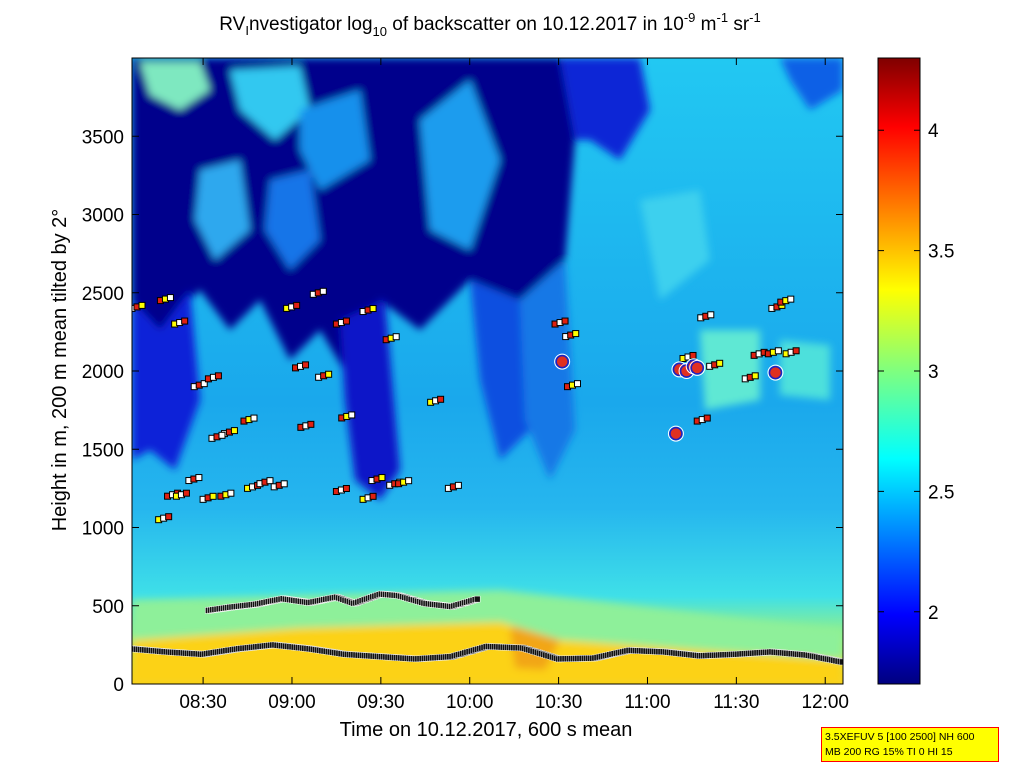  Describe the element at coordinates (103, 216) in the screenshot. I see `y-tick-label: 3000` at that location.